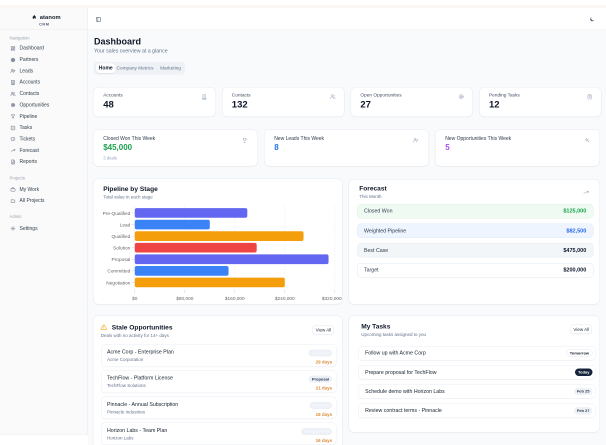 The width and height of the screenshot is (606, 445). Describe the element at coordinates (119, 272) in the screenshot. I see `svg-text: Committed` at that location.